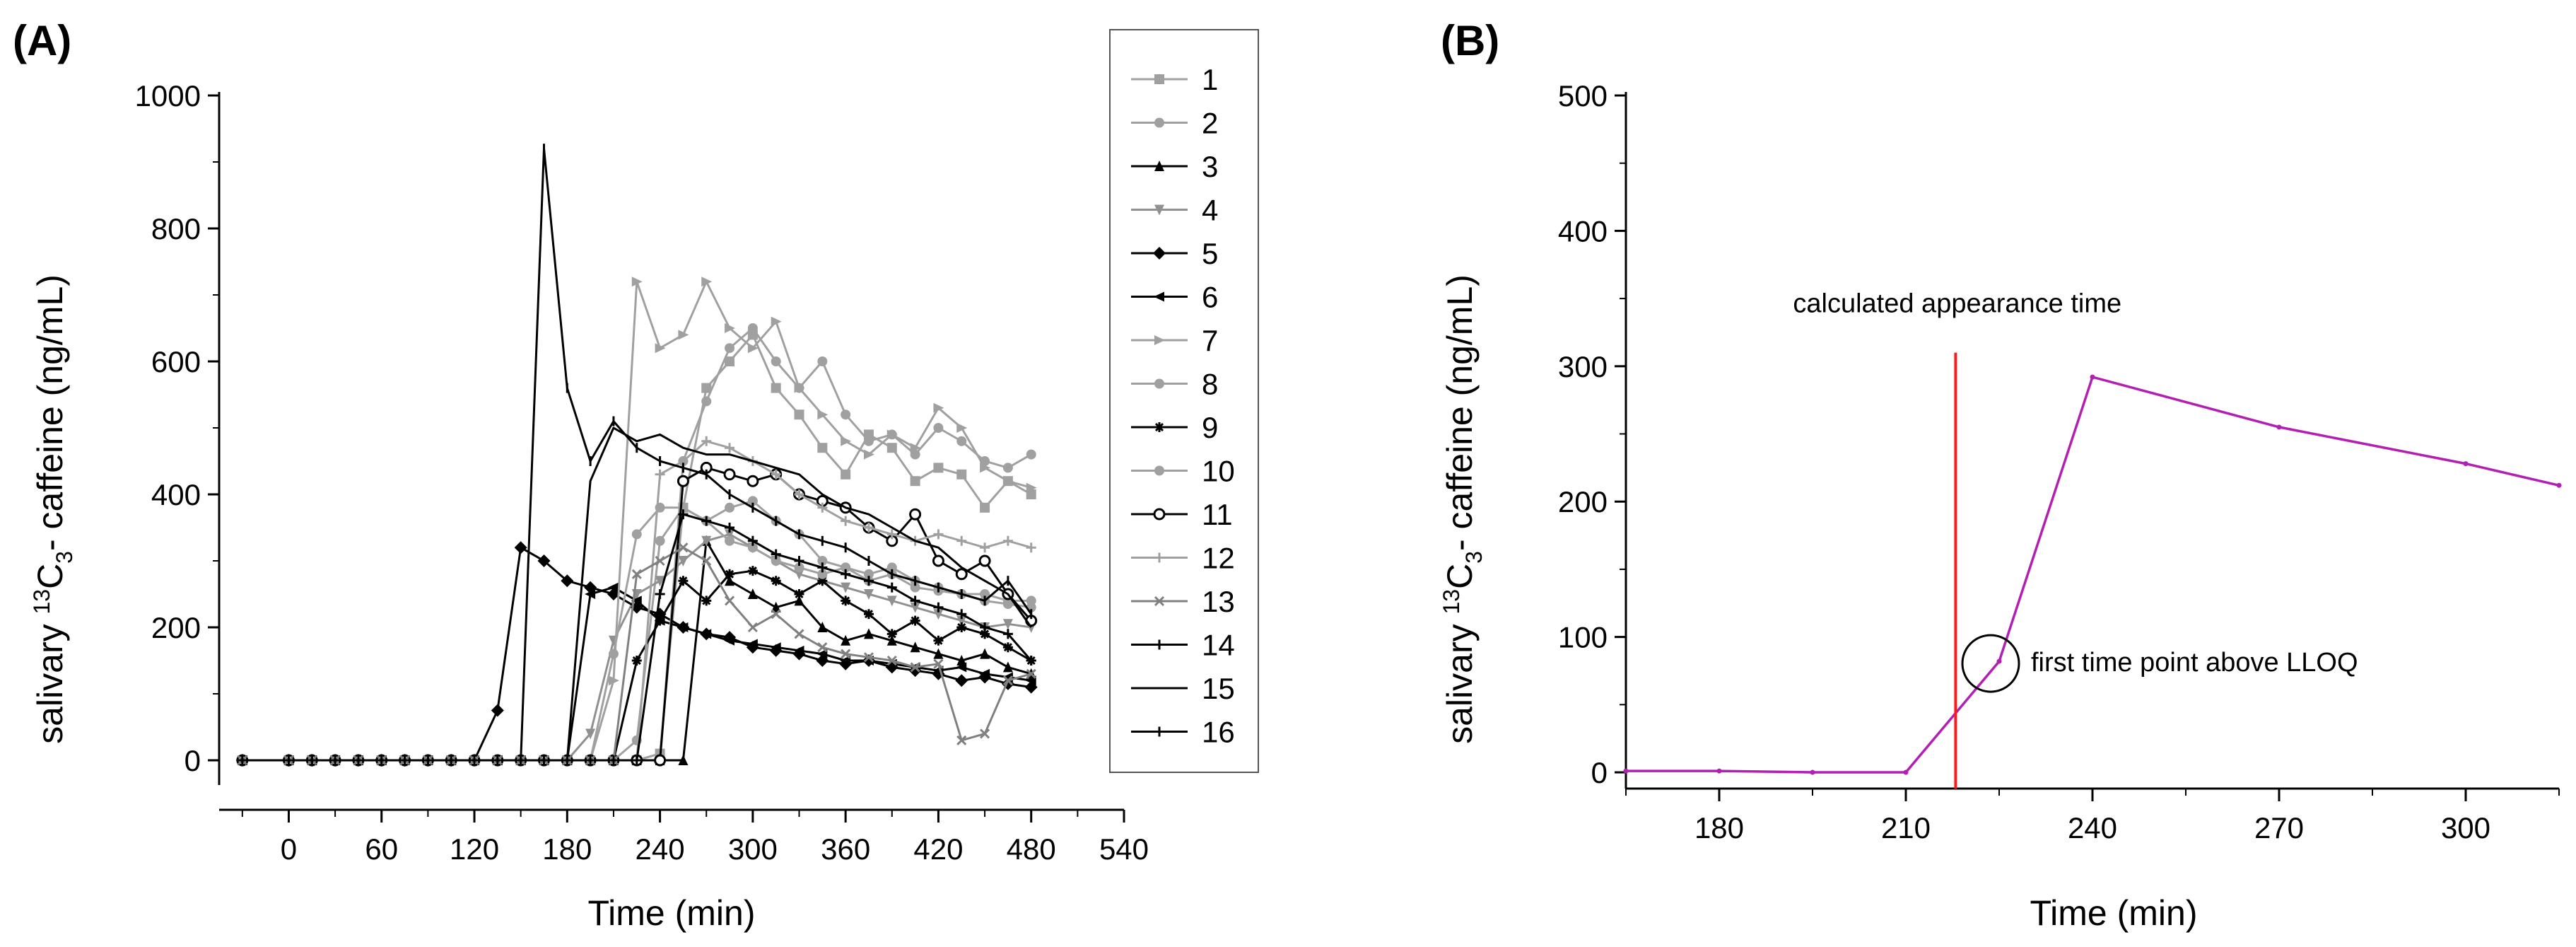 The image size is (2576, 947). Describe the element at coordinates (1210, 253) in the screenshot. I see `legend-label-5: 5` at that location.